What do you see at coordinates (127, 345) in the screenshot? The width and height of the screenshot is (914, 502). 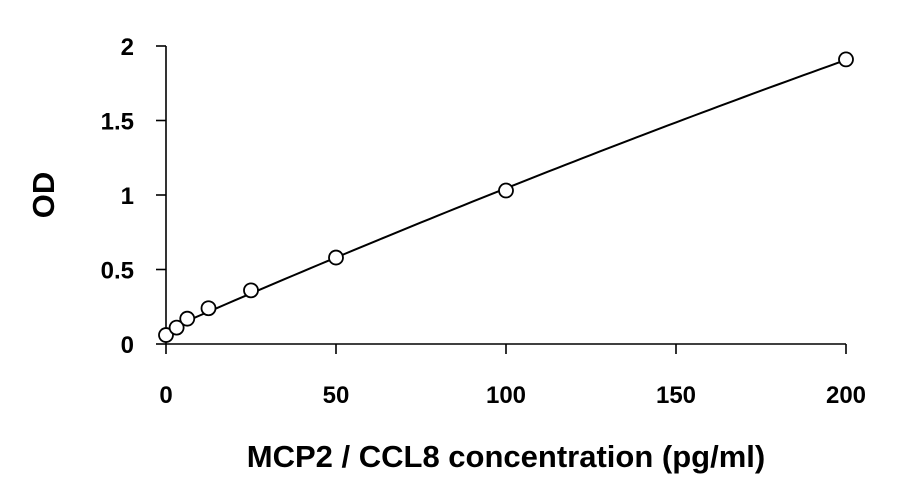 I see `y-tick-label: 0` at bounding box center [127, 345].